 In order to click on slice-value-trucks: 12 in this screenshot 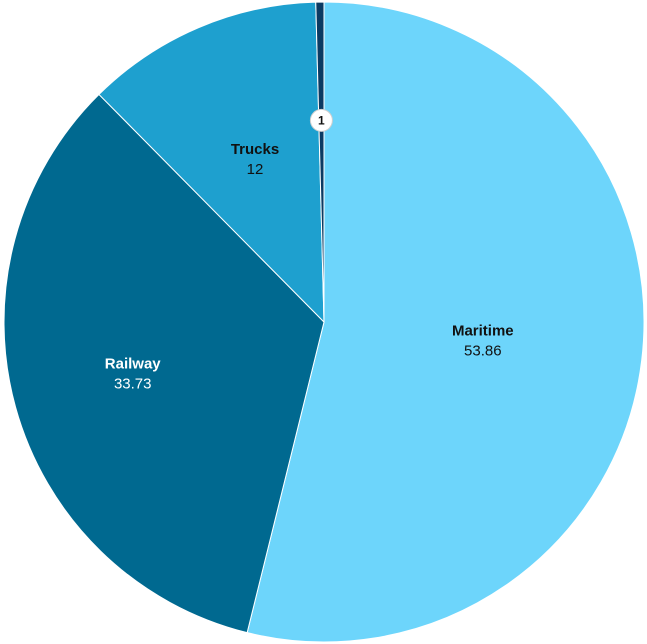, I will do `click(255, 169)`.